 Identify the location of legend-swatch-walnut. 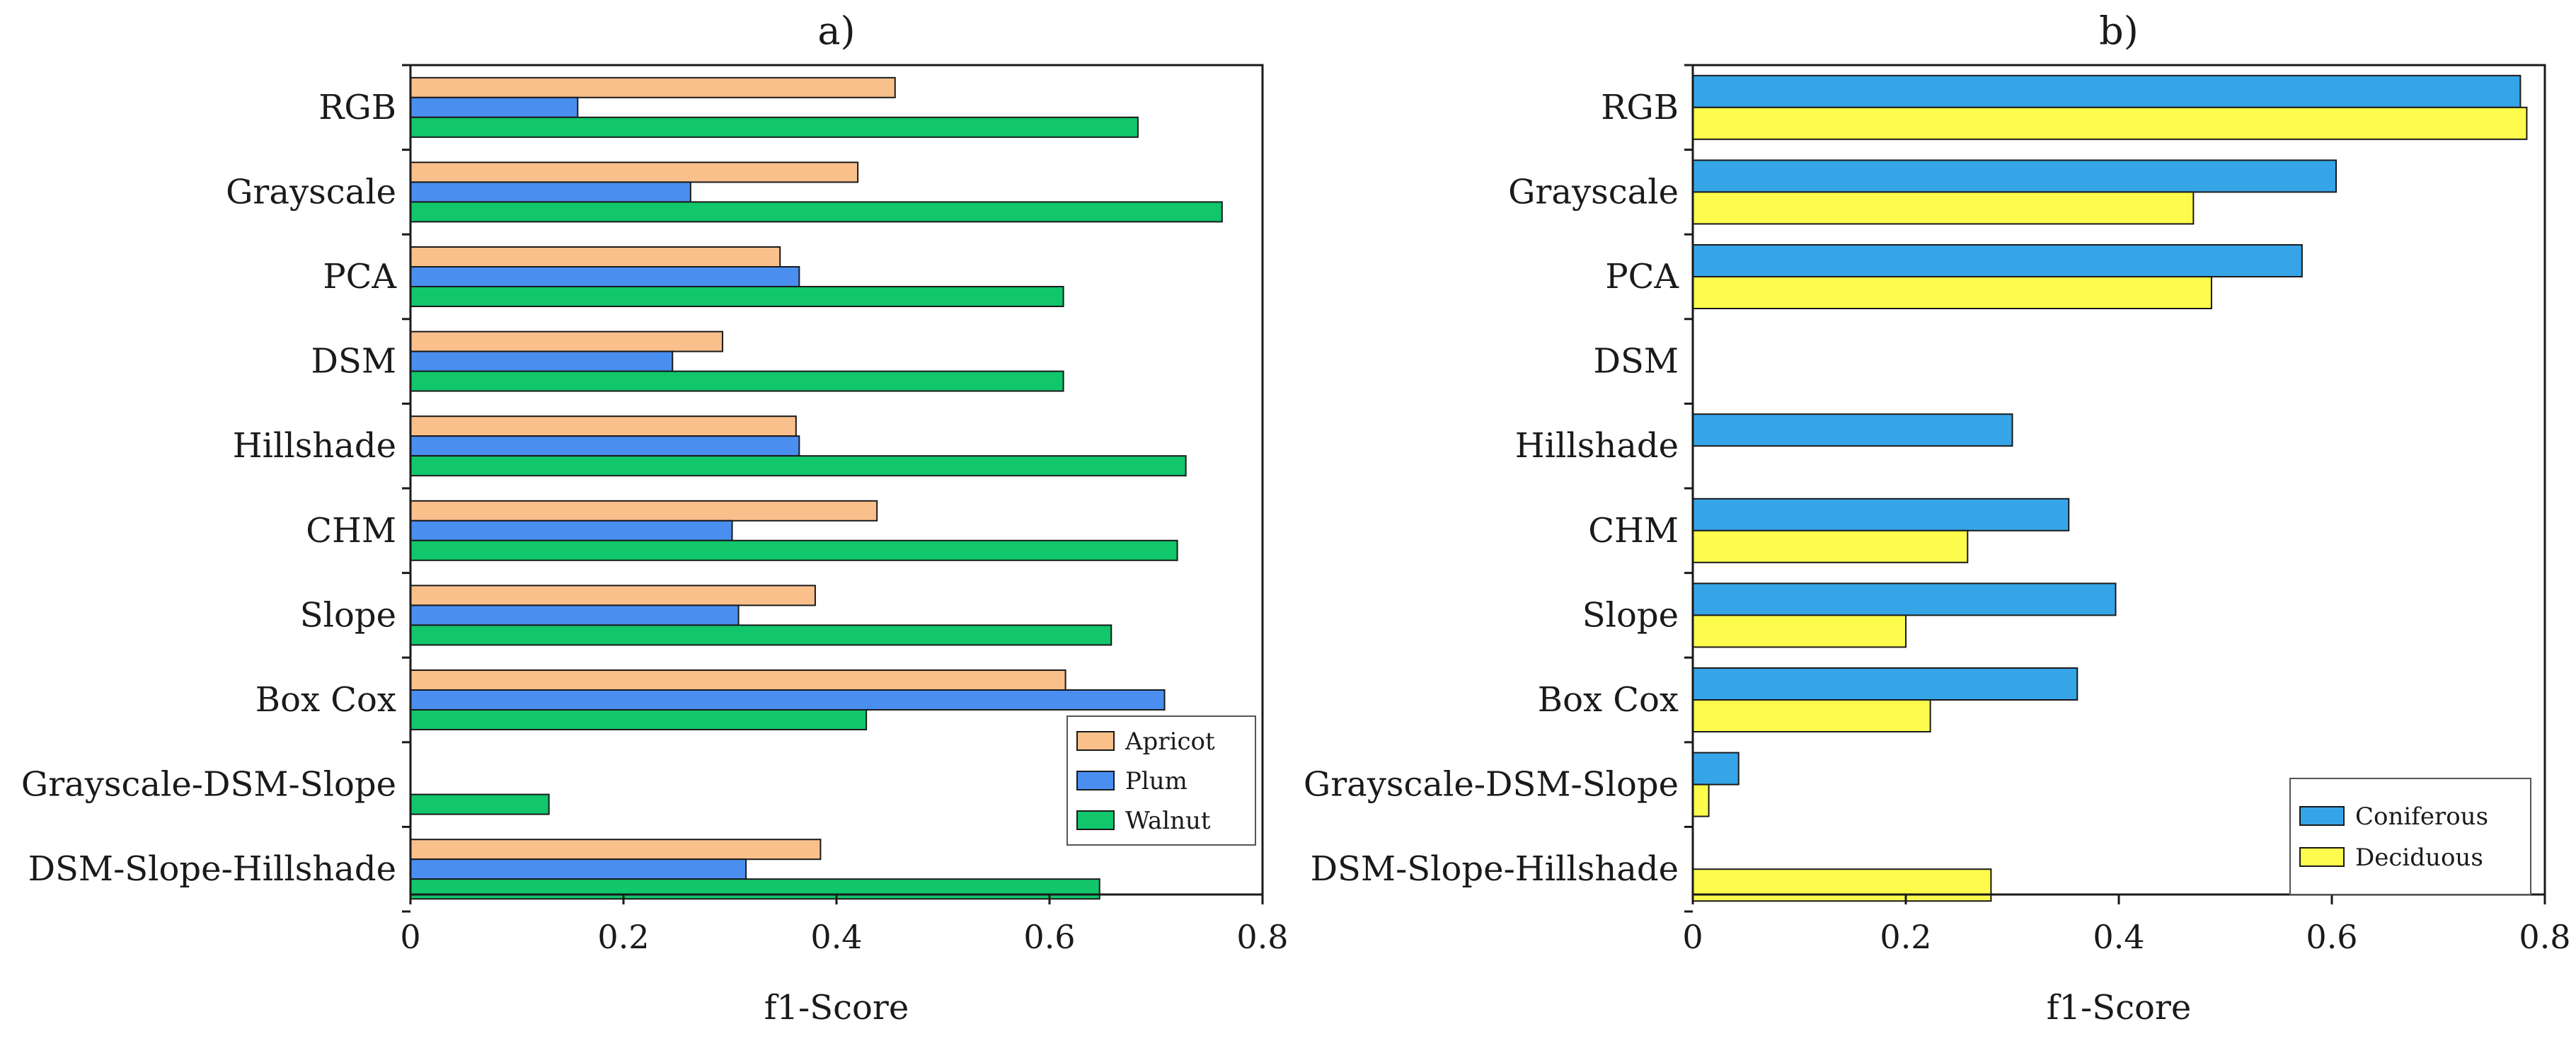
(1096, 820).